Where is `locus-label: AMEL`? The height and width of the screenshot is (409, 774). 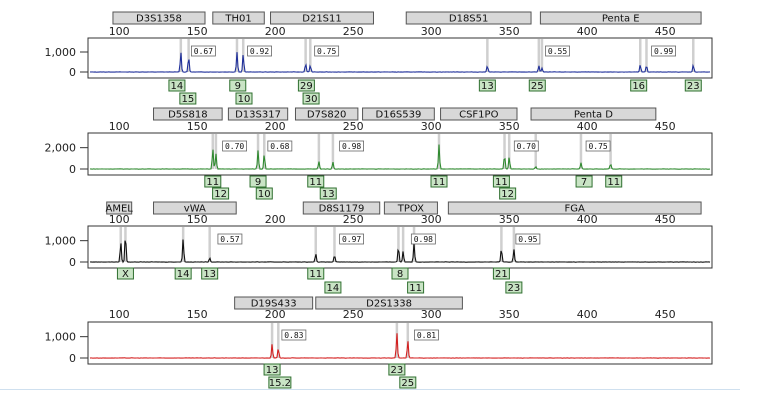 locus-label: AMEL is located at coordinates (120, 209).